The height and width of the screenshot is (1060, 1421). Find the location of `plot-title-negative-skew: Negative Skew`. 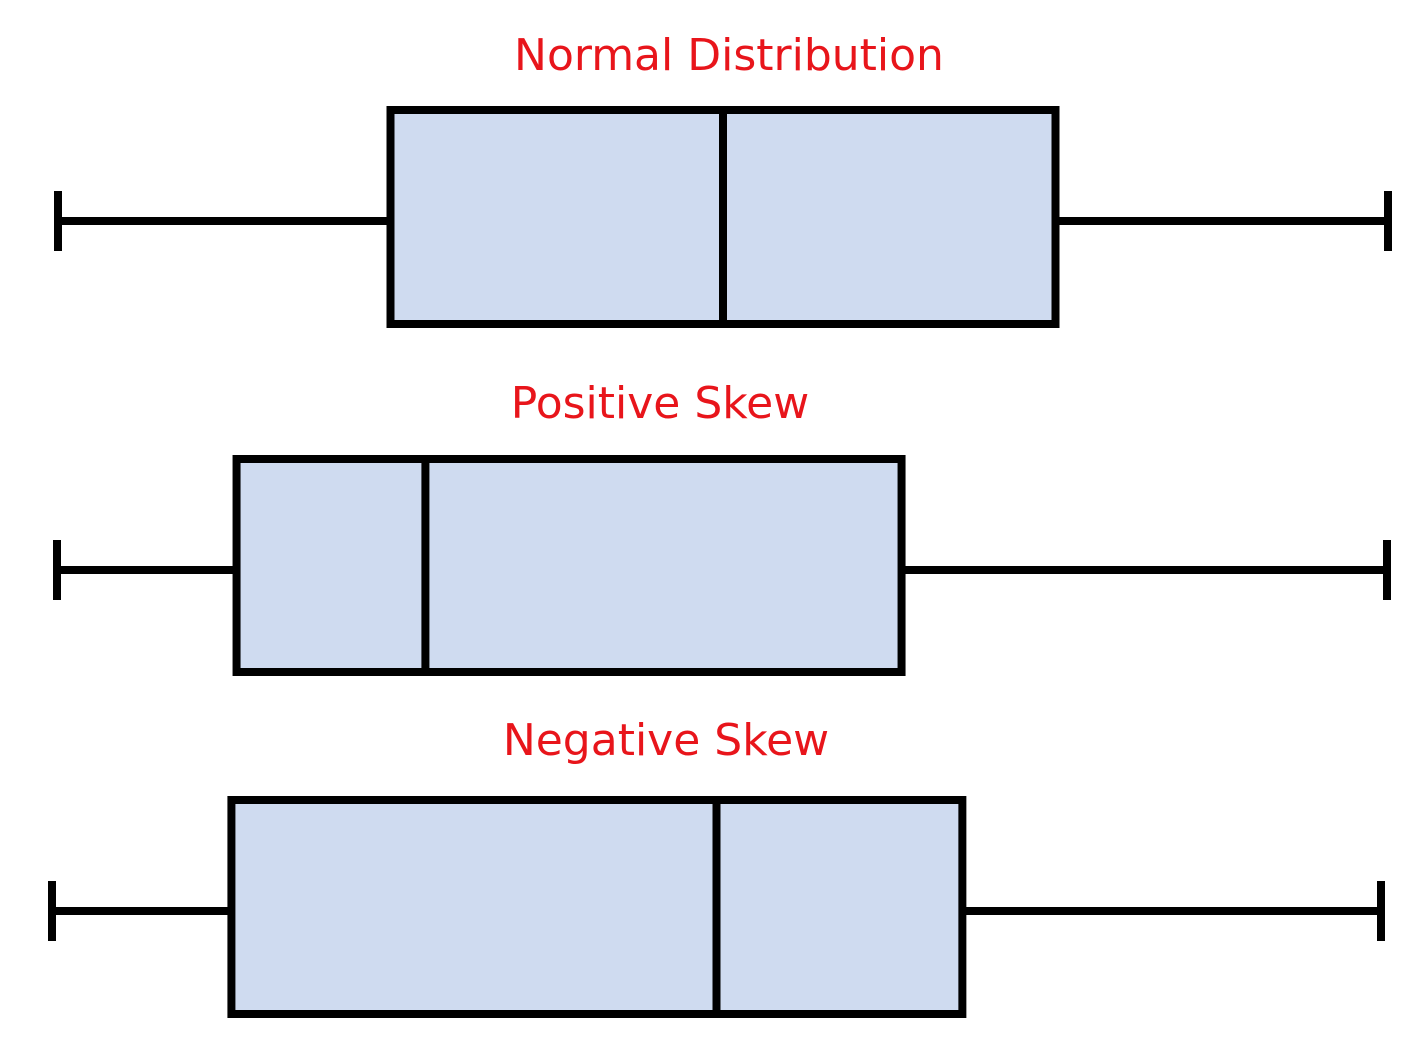

plot-title-negative-skew: Negative Skew is located at coordinates (666, 740).